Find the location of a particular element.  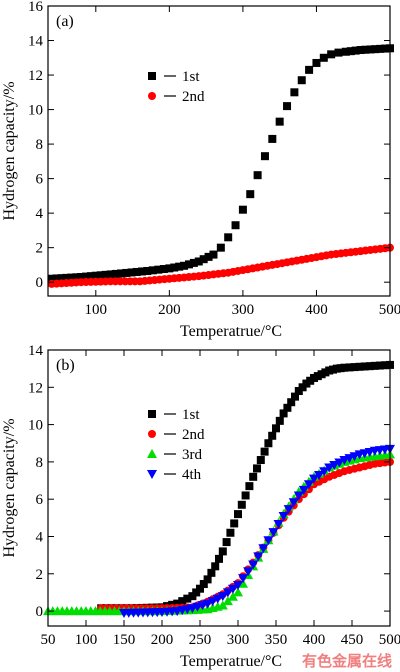

x-tick-label: 100 is located at coordinates (86, 640).